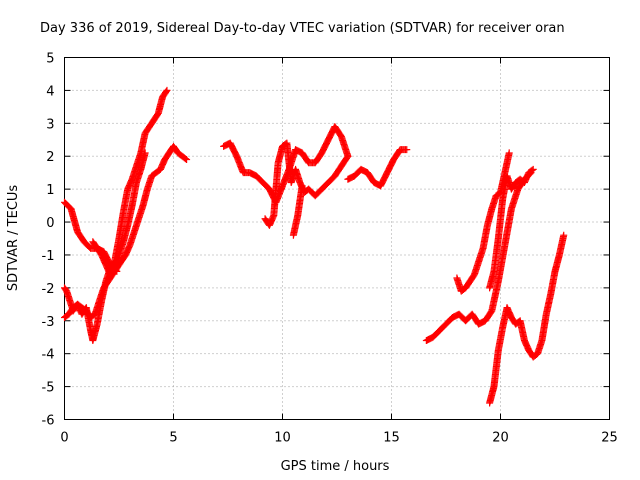  I want to click on y-tick-label: -6, so click(48, 421).